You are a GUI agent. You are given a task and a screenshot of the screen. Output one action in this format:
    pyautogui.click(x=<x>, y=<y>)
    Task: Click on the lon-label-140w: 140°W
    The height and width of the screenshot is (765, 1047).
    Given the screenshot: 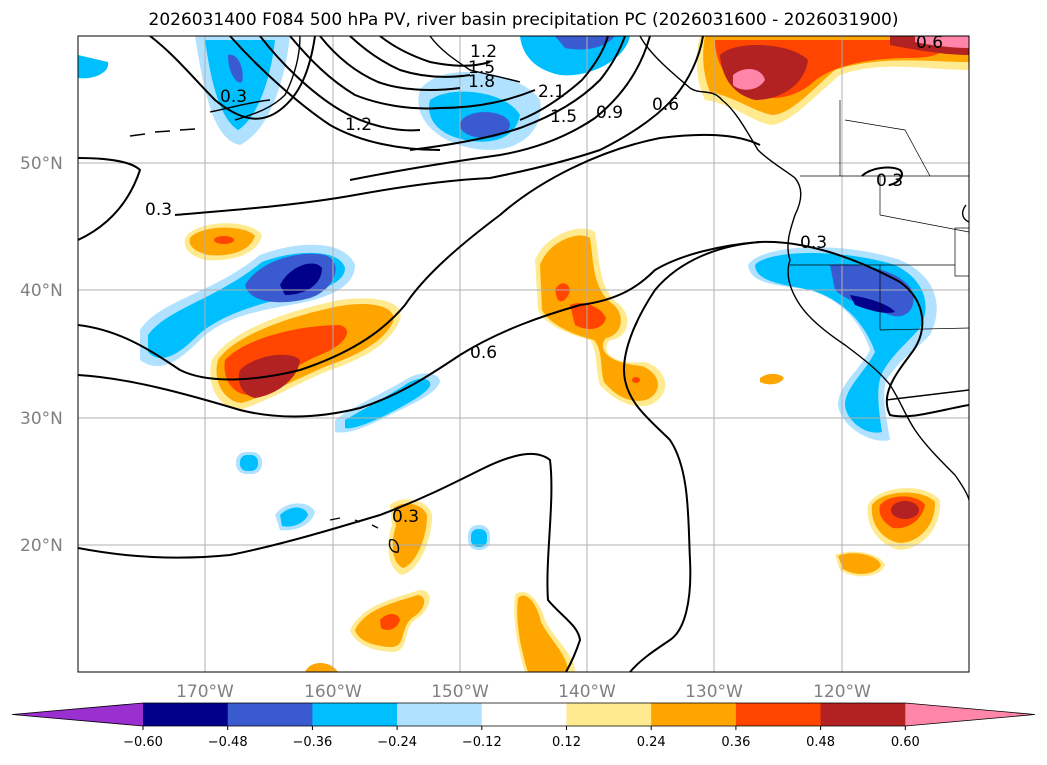 What is the action you would take?
    pyautogui.click(x=587, y=692)
    